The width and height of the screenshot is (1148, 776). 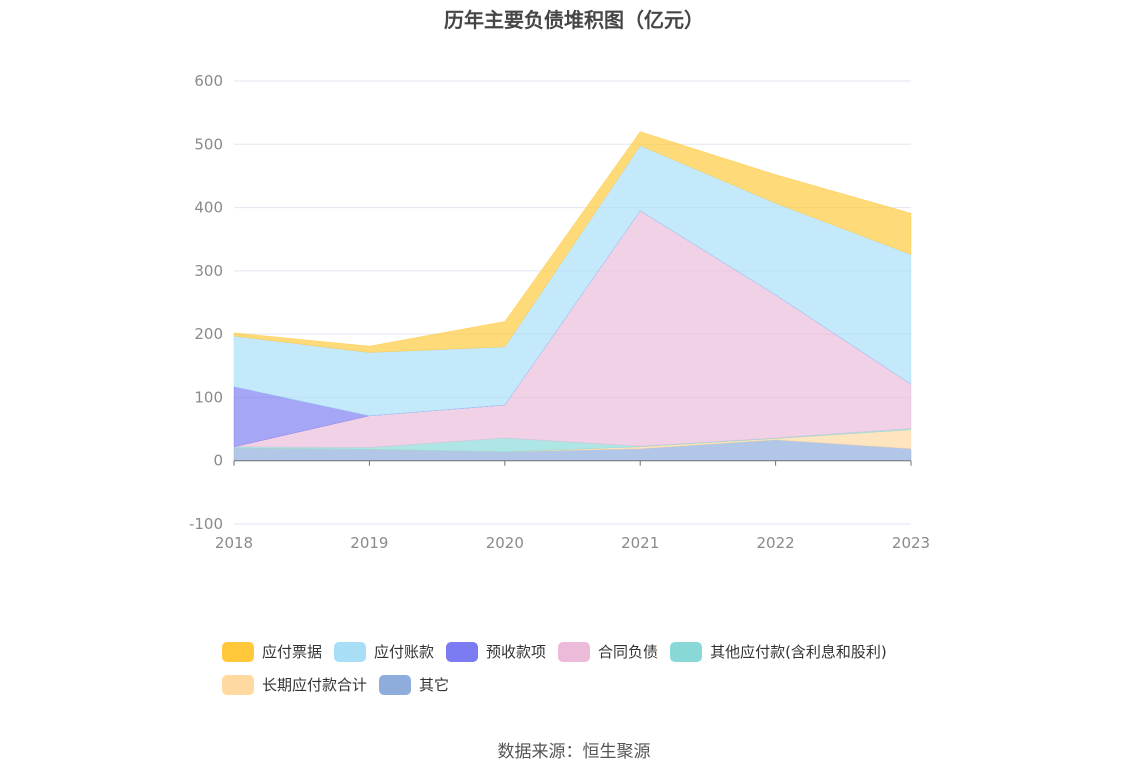 I want to click on legend-item: 其他应付款(含利息和股利), so click(x=778, y=651).